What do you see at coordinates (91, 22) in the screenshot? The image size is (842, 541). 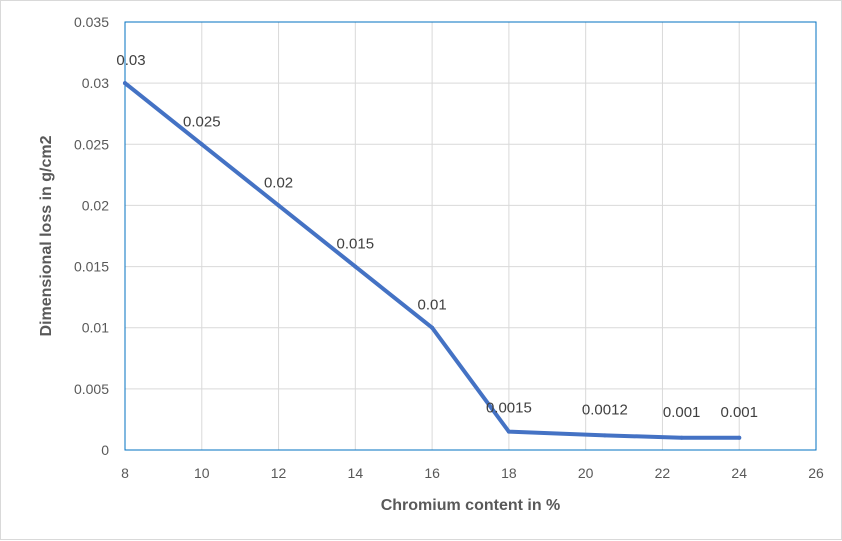 I see `y-tick-label: 0.035` at bounding box center [91, 22].